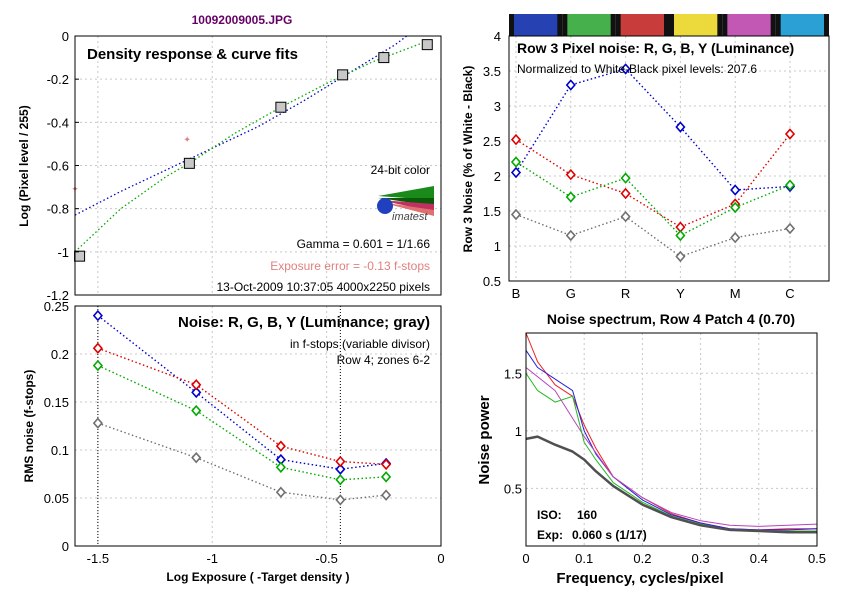 The image size is (849, 600). I want to click on exposure-label: Exp:, so click(550, 535).